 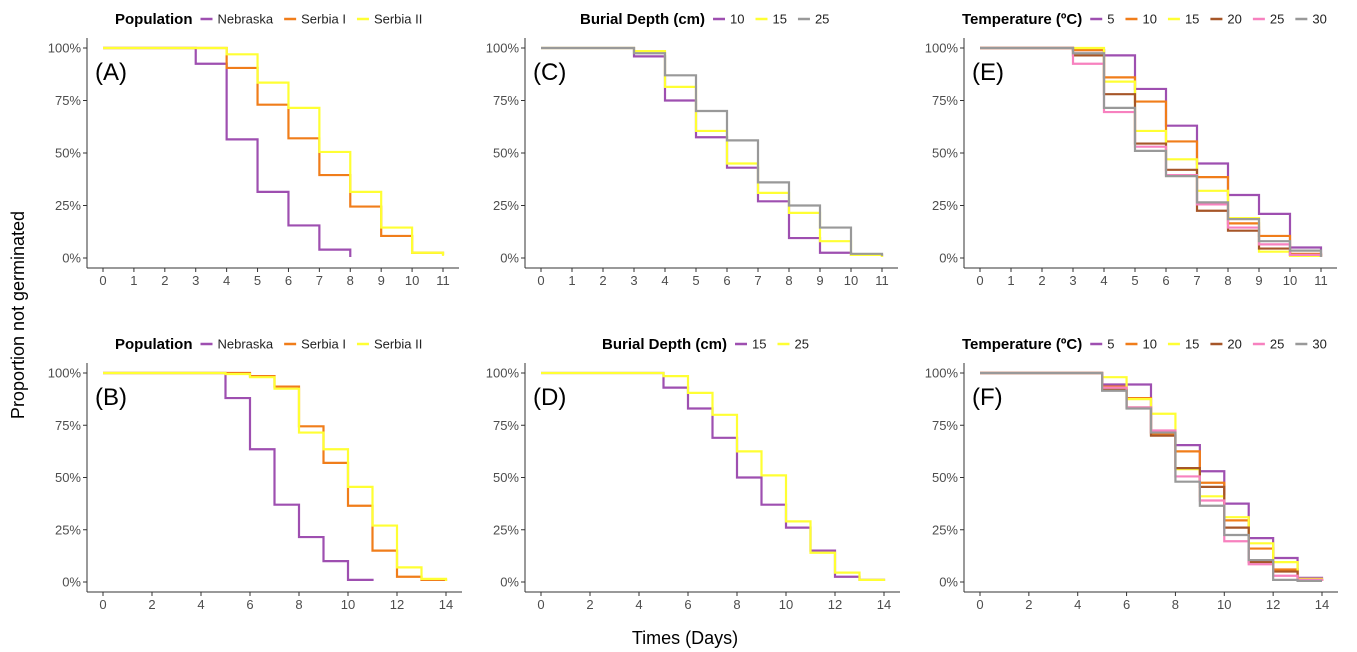 What do you see at coordinates (18, 315) in the screenshot?
I see `y-axis-title: Proportion not germinated` at bounding box center [18, 315].